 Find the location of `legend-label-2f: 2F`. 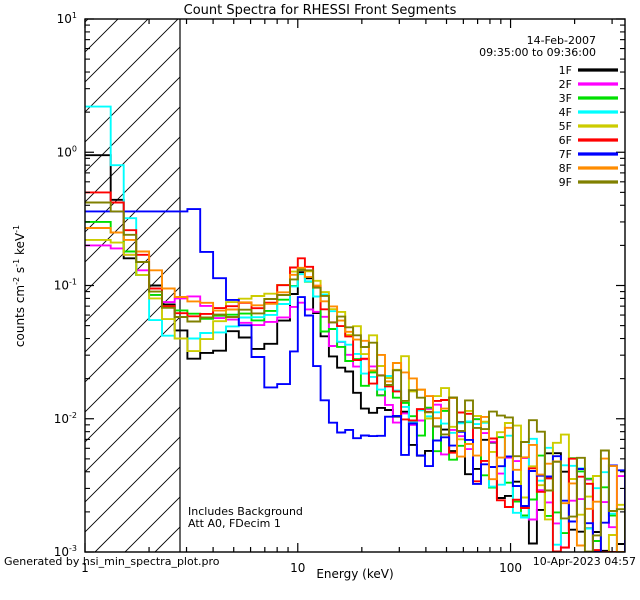

legend-label-2f: 2F is located at coordinates (565, 84).